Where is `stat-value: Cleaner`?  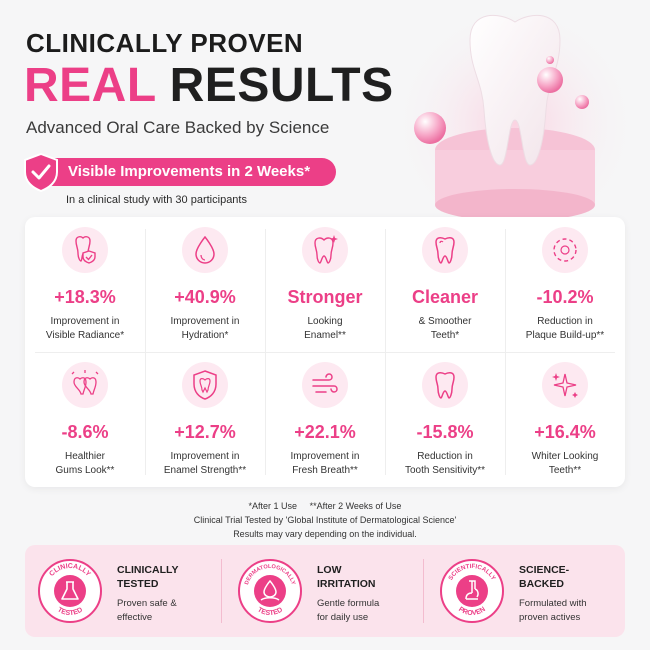 stat-value: Cleaner is located at coordinates (445, 297).